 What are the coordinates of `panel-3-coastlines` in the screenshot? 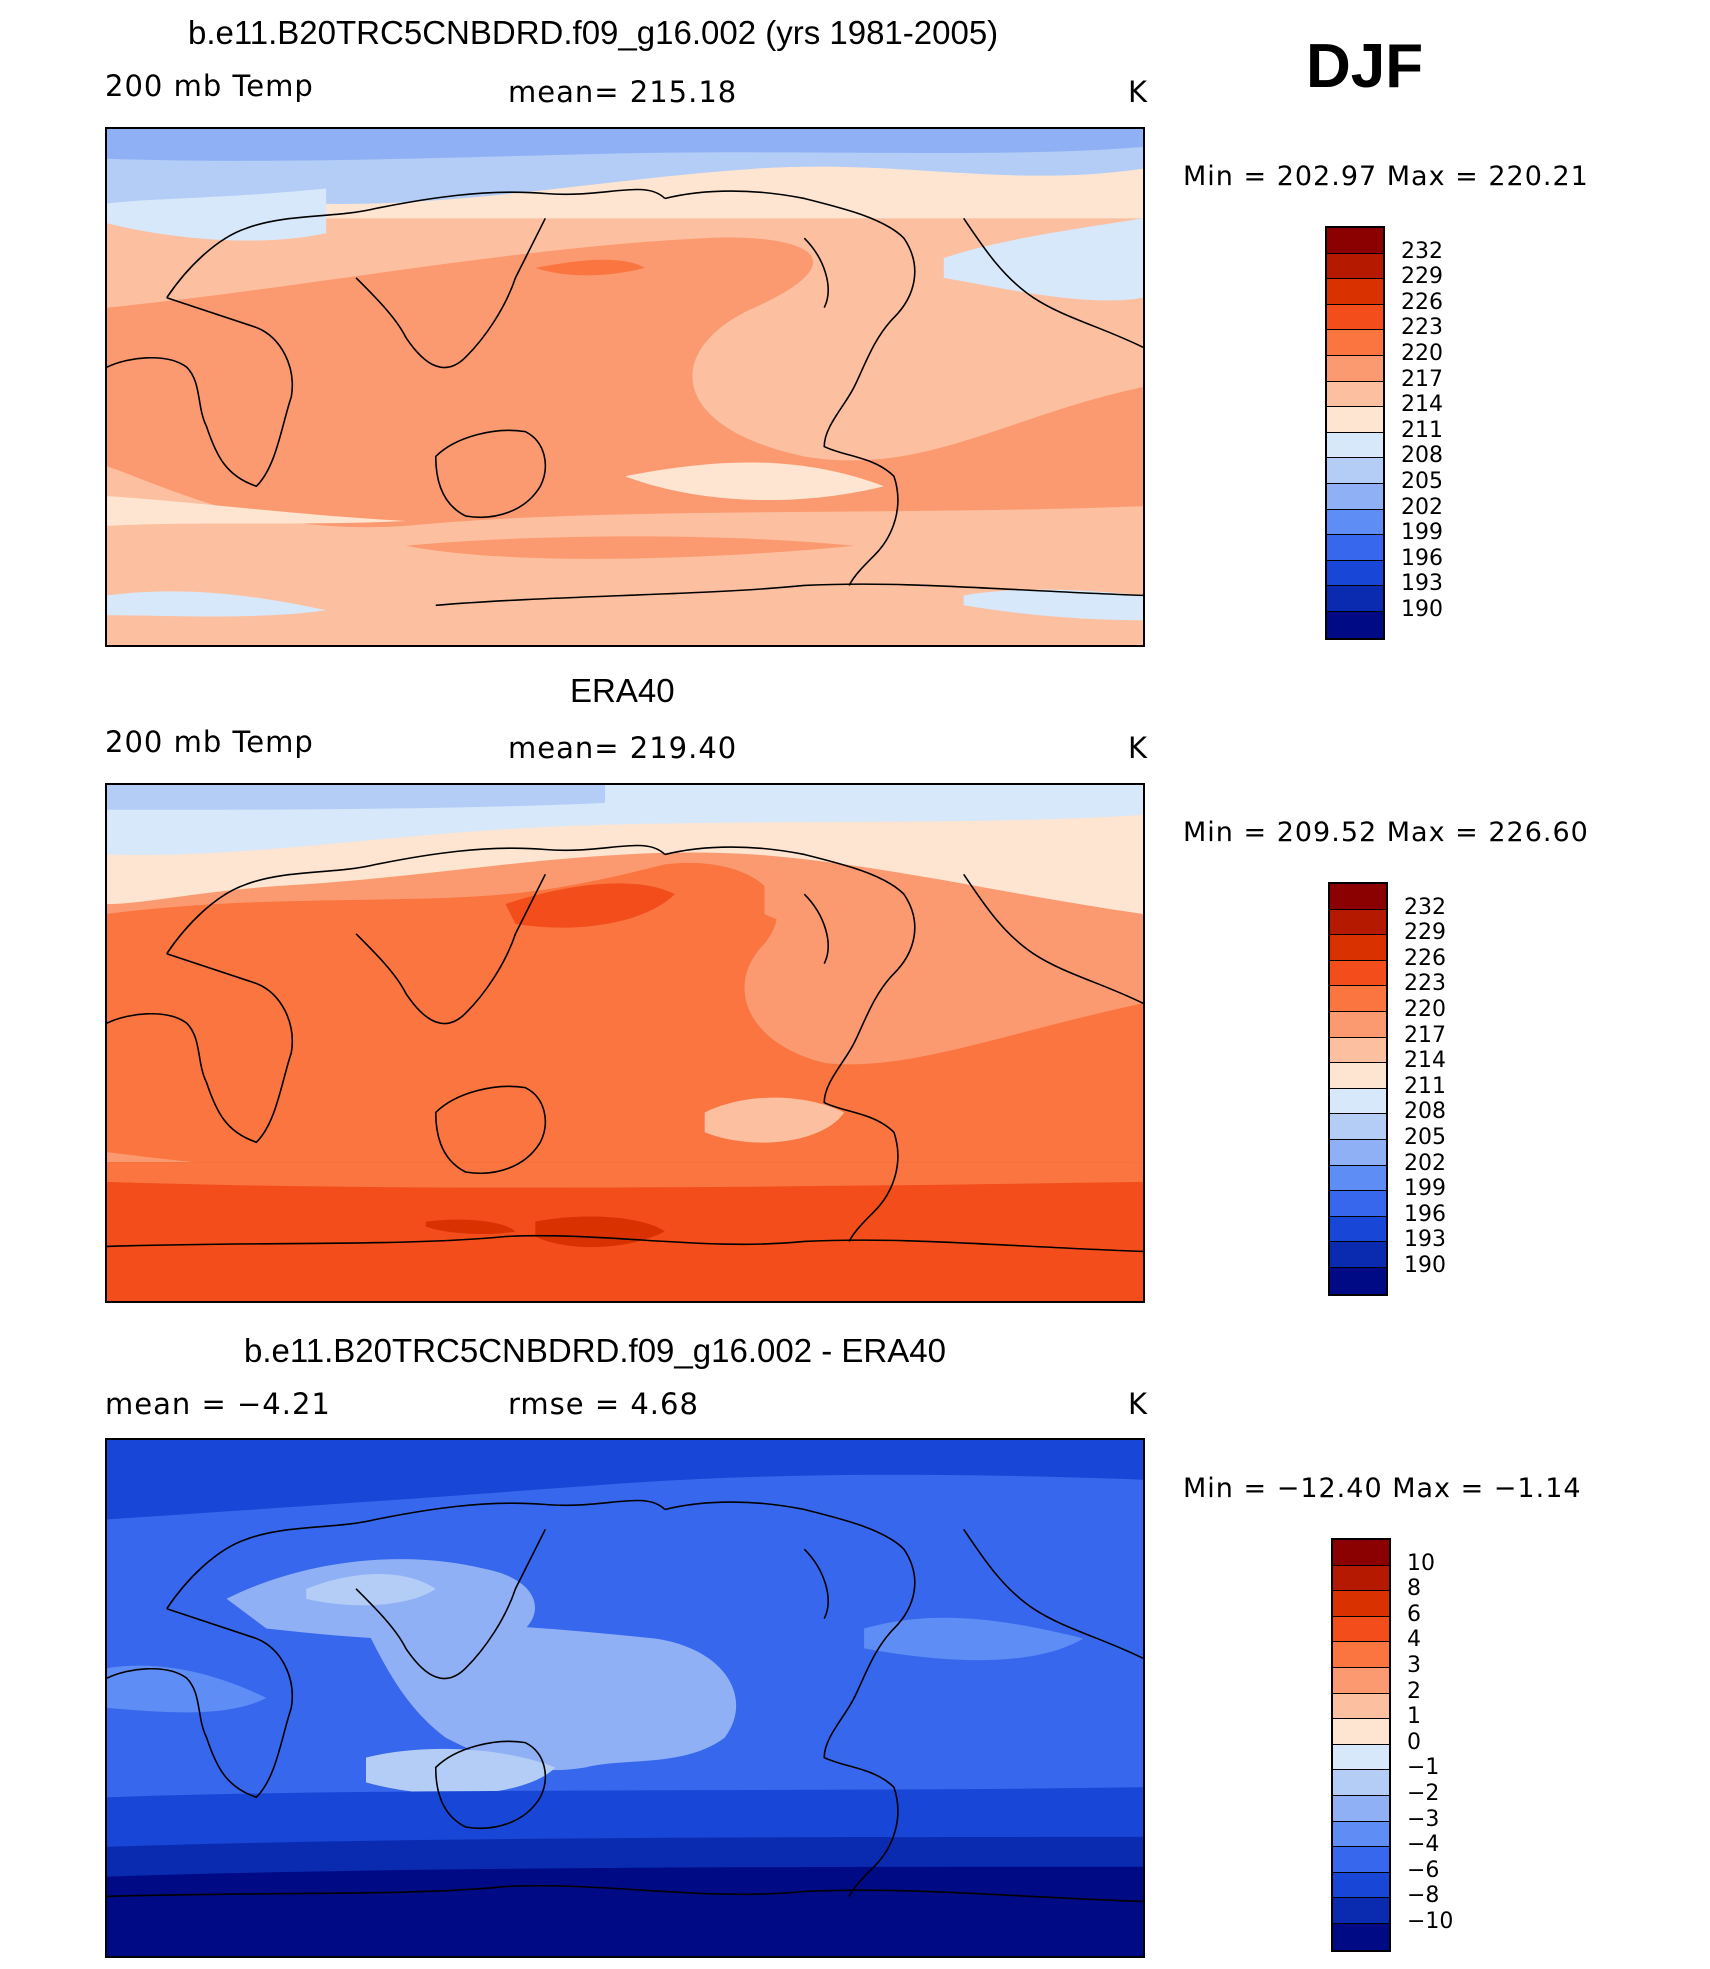 It's located at (625, 1701).